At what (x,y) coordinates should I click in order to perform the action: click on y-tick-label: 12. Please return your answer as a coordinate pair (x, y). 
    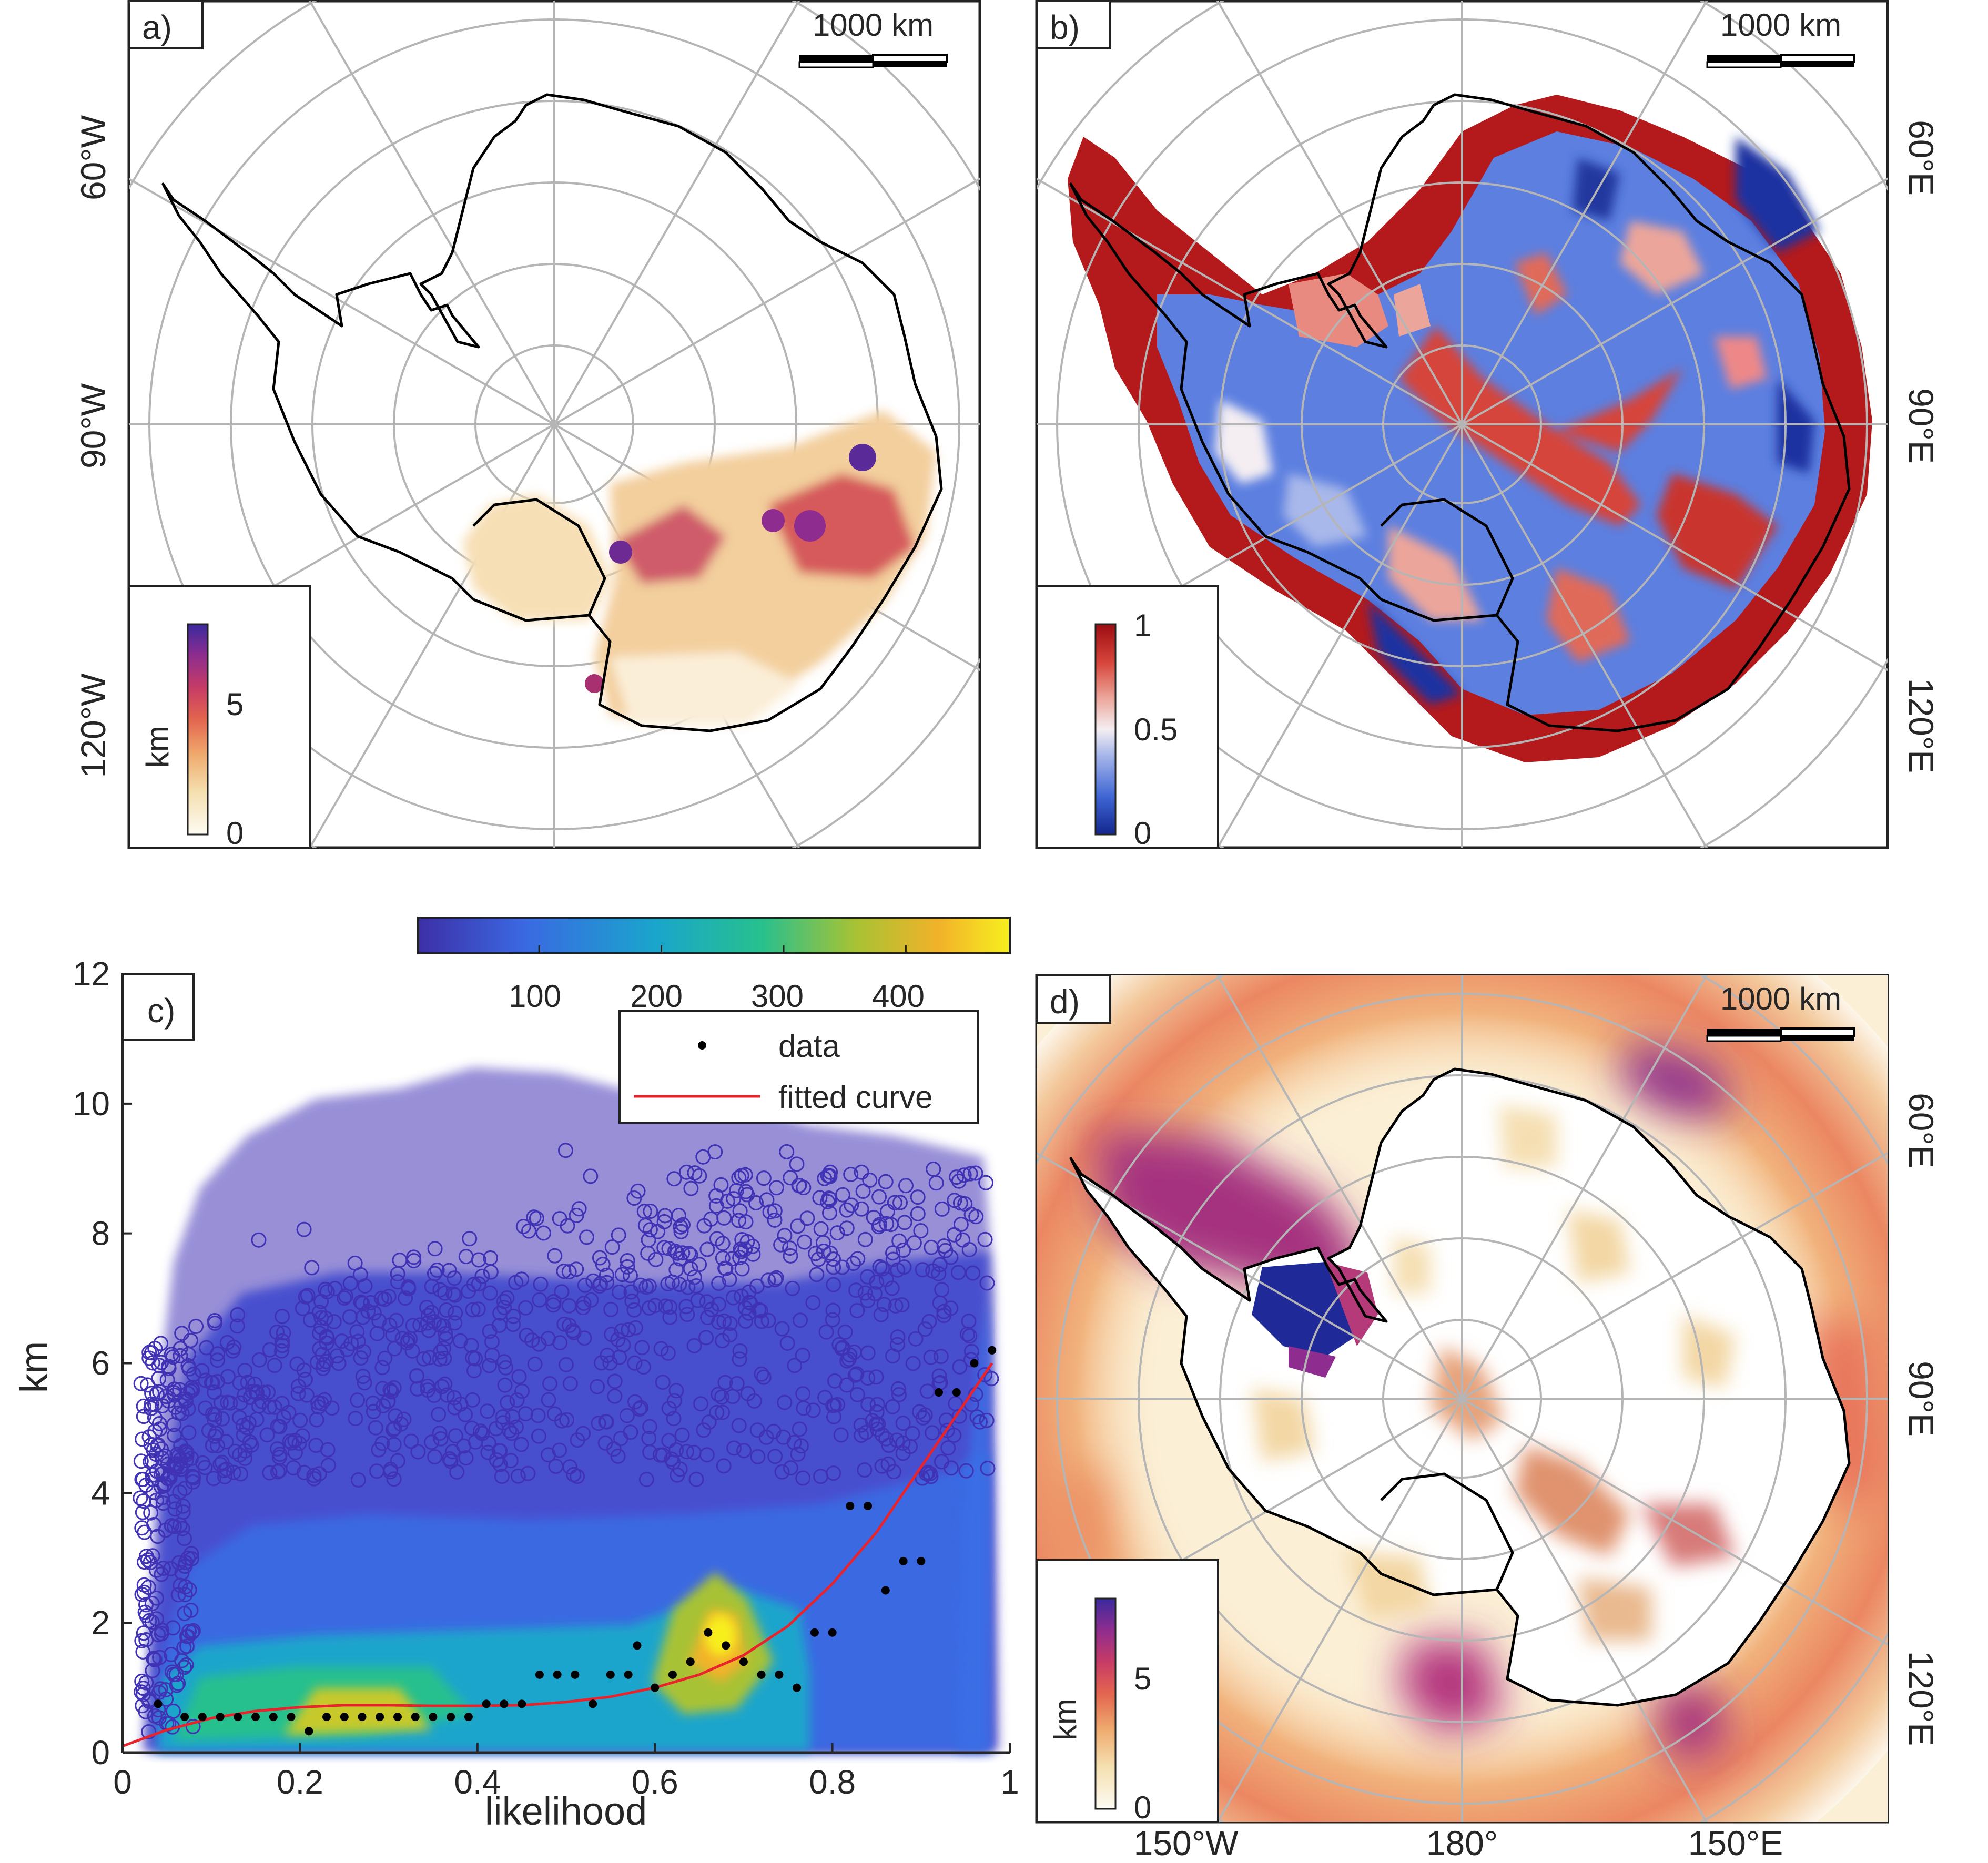
    Looking at the image, I should click on (91, 974).